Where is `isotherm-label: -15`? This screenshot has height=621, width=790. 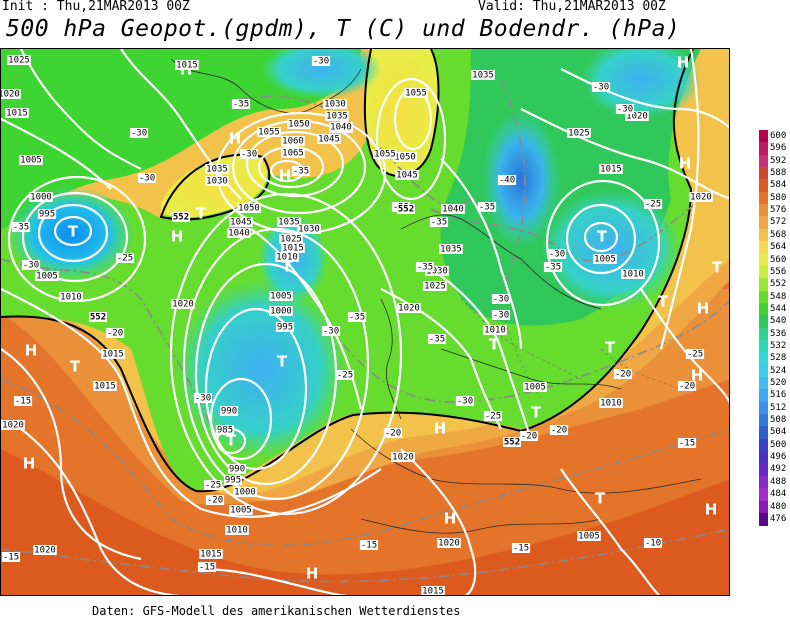 isotherm-label: -15 is located at coordinates (23, 402).